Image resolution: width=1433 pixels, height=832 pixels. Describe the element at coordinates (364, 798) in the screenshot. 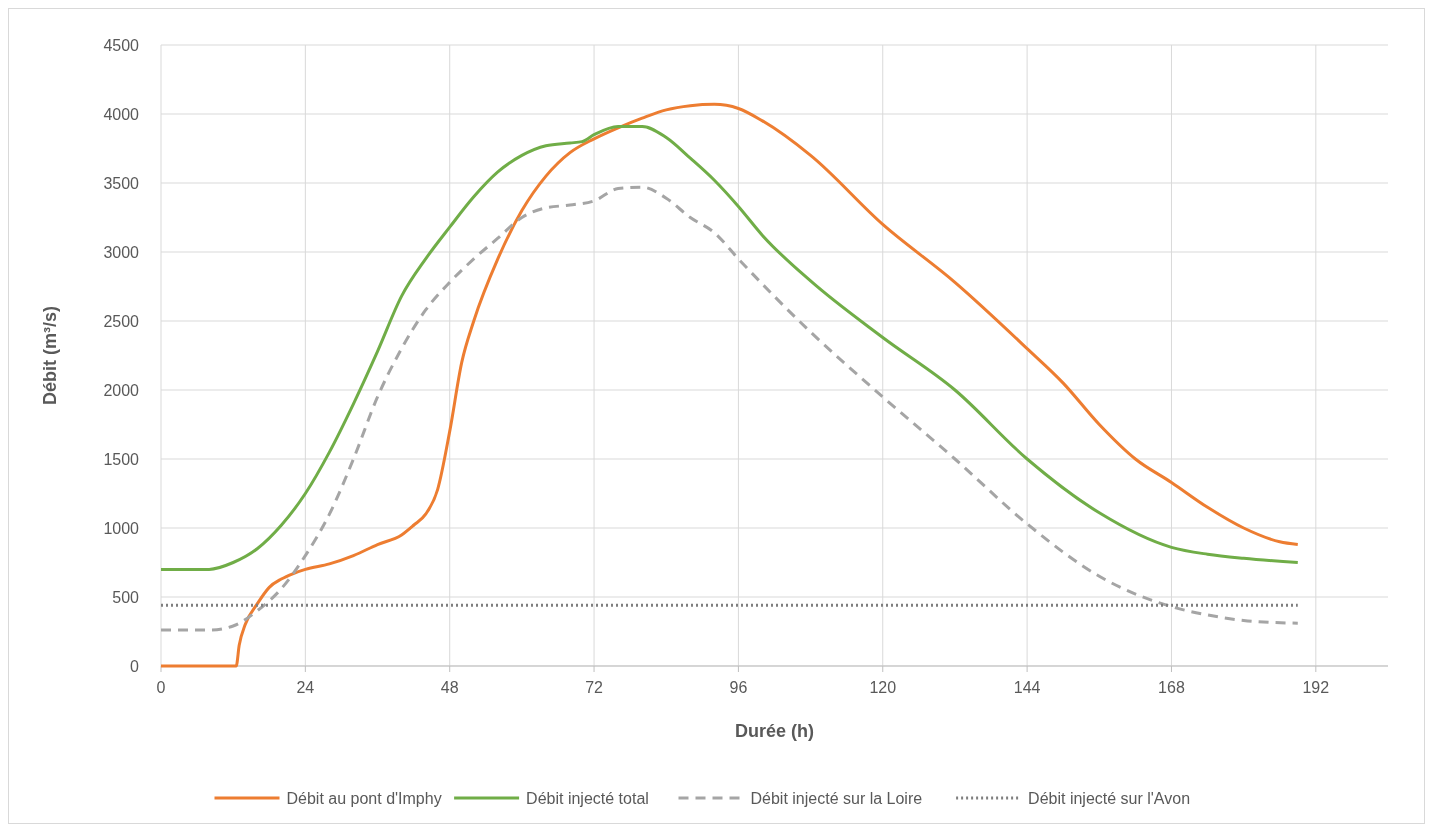

I see `legend-label: Débit au pont d'Imphy` at that location.